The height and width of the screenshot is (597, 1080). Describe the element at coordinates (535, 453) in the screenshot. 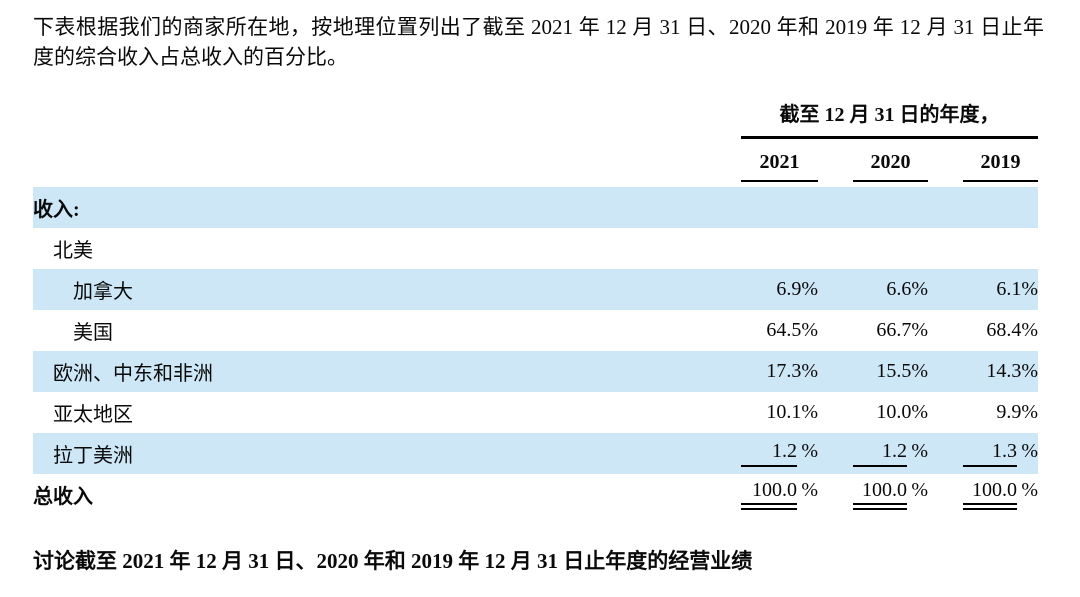

I see `table-row-latin-america: 拉丁美洲 1.2% 1.2% 1.3%` at that location.